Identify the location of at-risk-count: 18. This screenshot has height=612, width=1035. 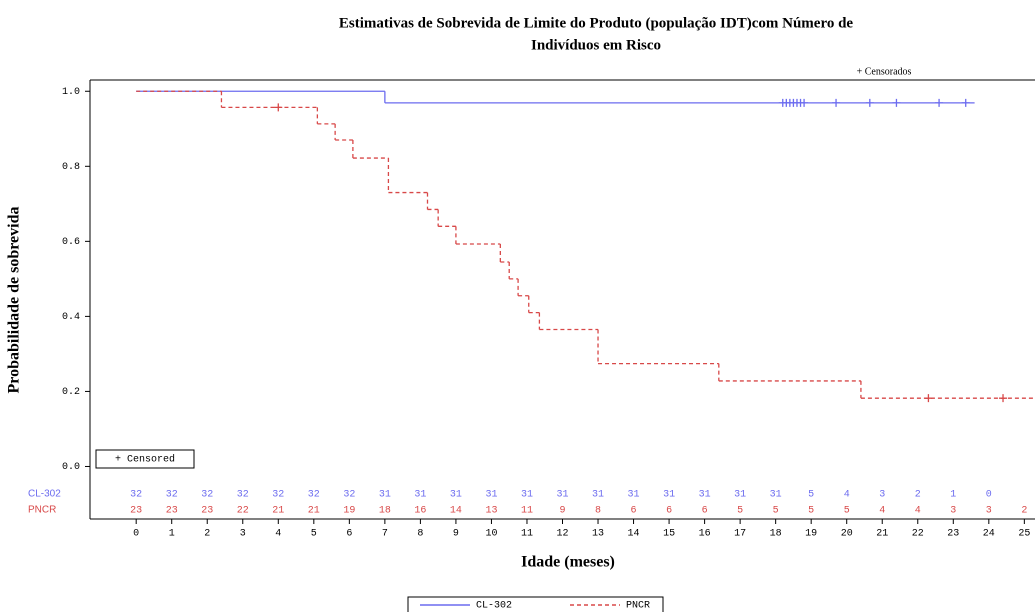
(385, 511).